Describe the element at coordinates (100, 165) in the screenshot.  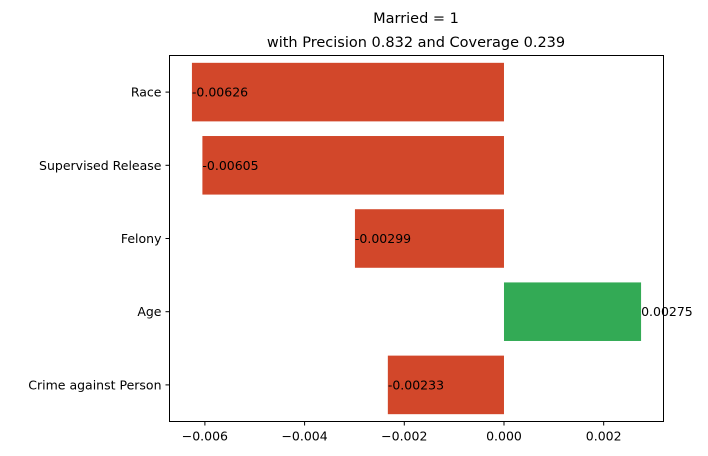
I see `y-tick-label-1: Supervised Release` at that location.